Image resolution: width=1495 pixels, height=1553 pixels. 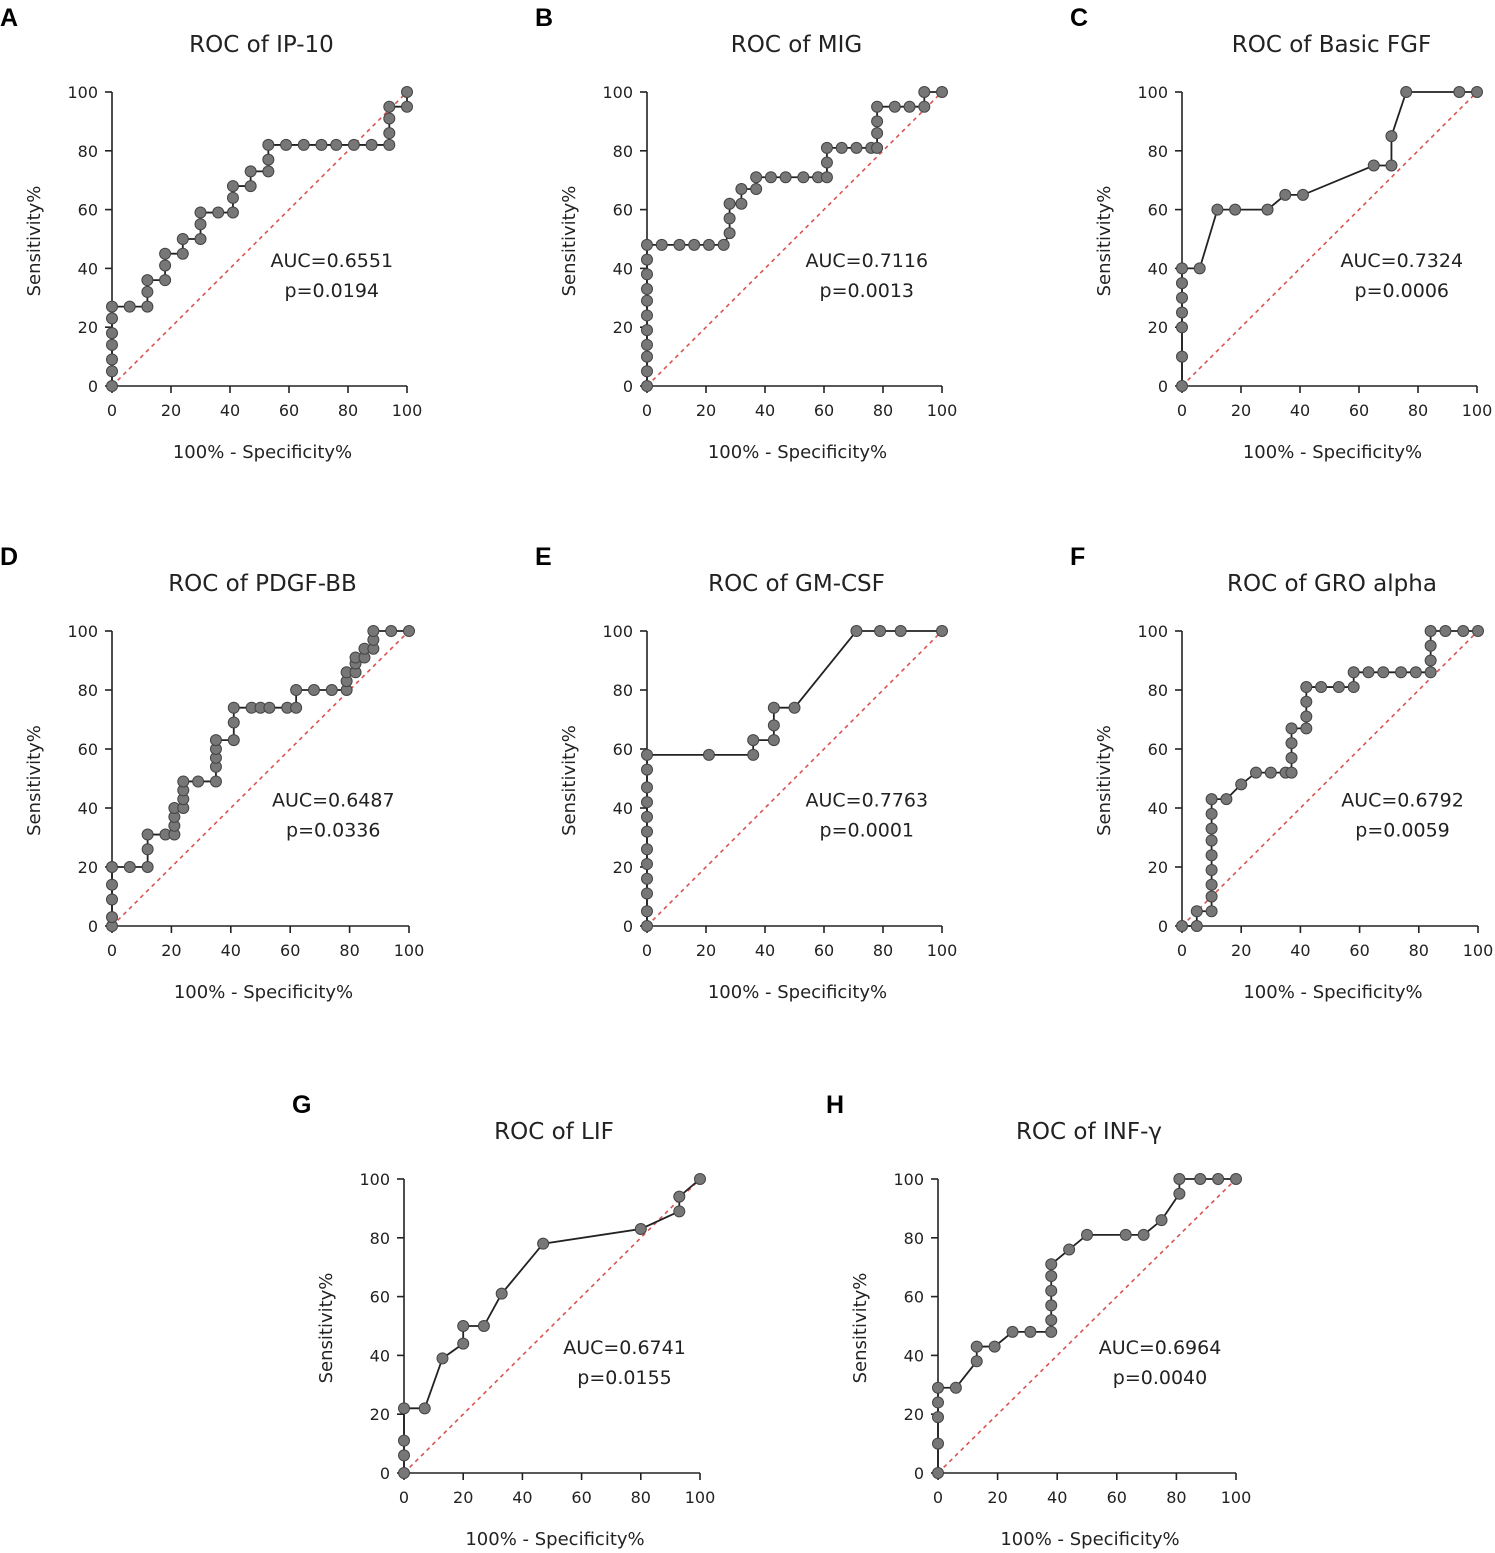 What do you see at coordinates (1089, 1132) in the screenshot?
I see `panel-title: ROC of INF-γ` at bounding box center [1089, 1132].